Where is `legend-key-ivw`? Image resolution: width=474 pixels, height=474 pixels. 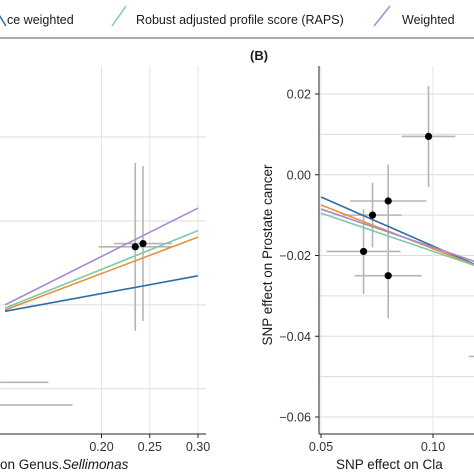 legend-key-ivw is located at coordinates (3, 20).